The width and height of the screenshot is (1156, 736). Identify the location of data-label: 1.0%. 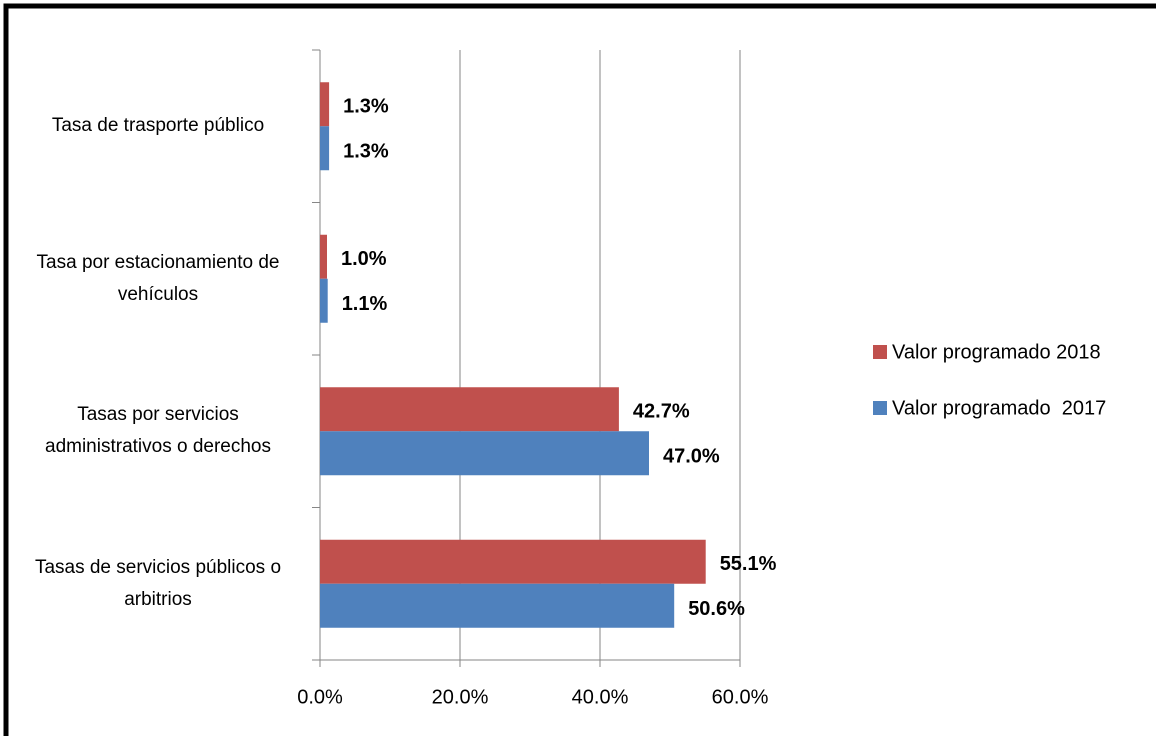
(364, 259).